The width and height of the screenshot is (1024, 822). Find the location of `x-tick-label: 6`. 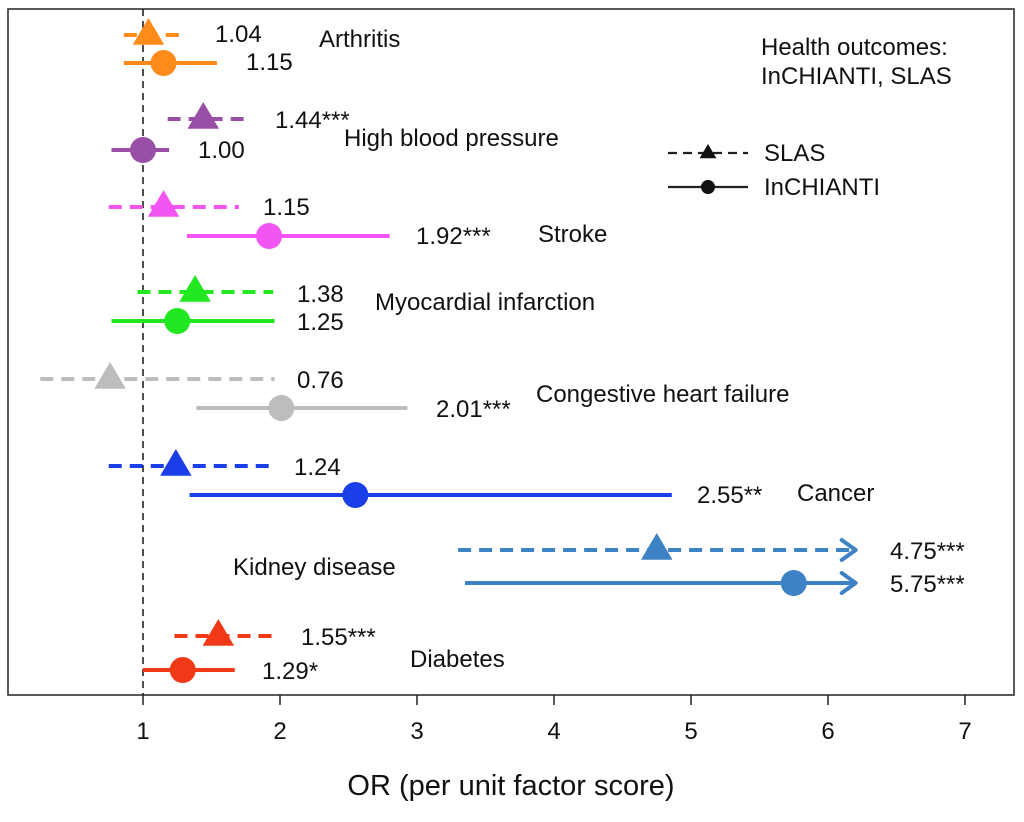

x-tick-label: 6 is located at coordinates (827, 731).